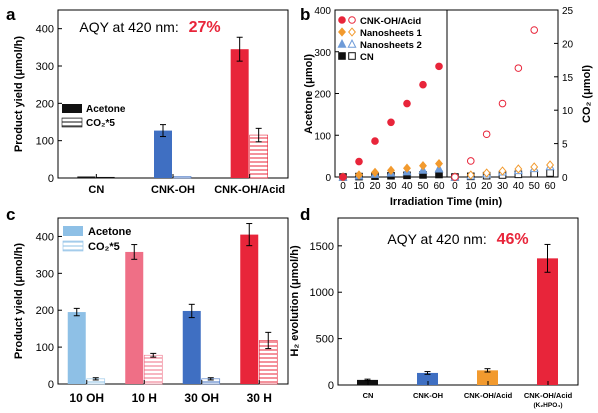 This screenshot has width=598, height=413. What do you see at coordinates (96, 239) in the screenshot?
I see `legend-c: Acetone CO₂*5` at bounding box center [96, 239].